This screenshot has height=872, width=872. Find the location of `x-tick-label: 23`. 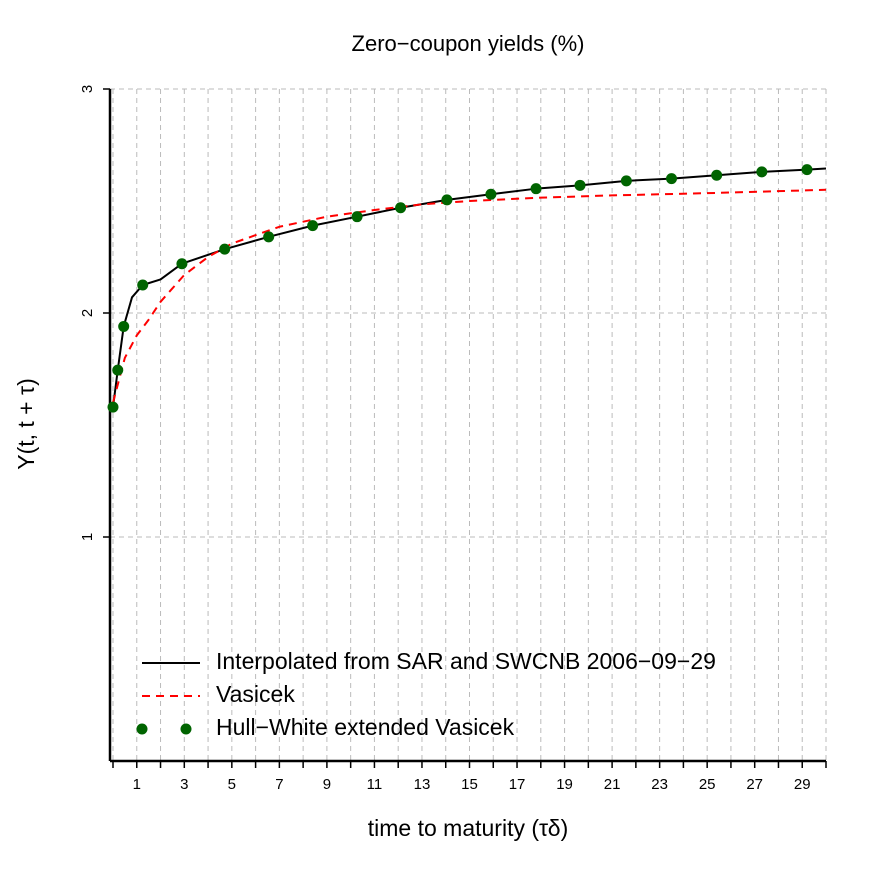

x-tick-label: 23 is located at coordinates (659, 784).